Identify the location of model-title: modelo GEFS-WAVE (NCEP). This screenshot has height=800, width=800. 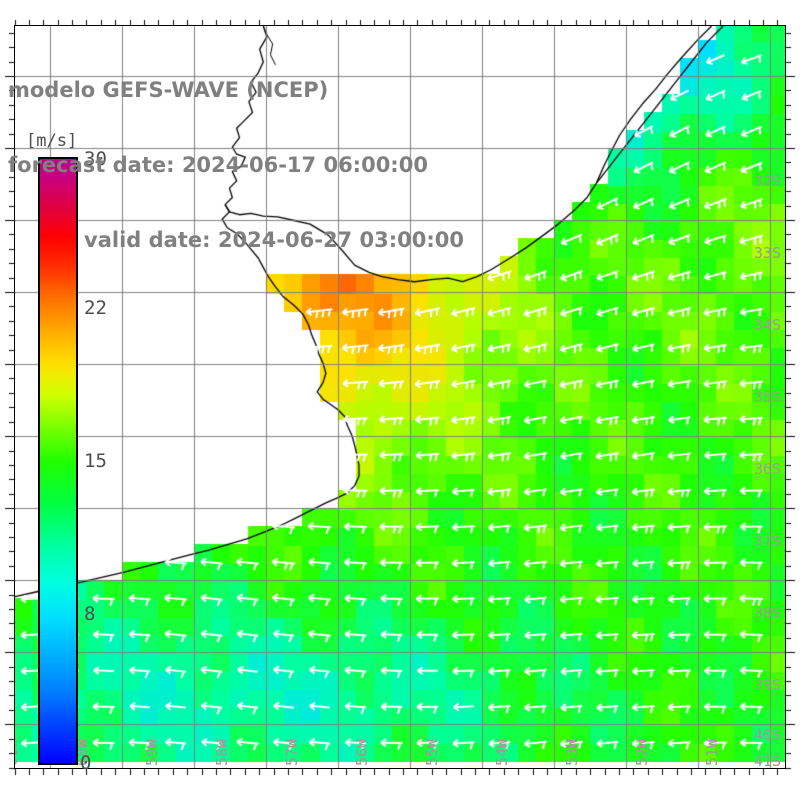
(168, 90).